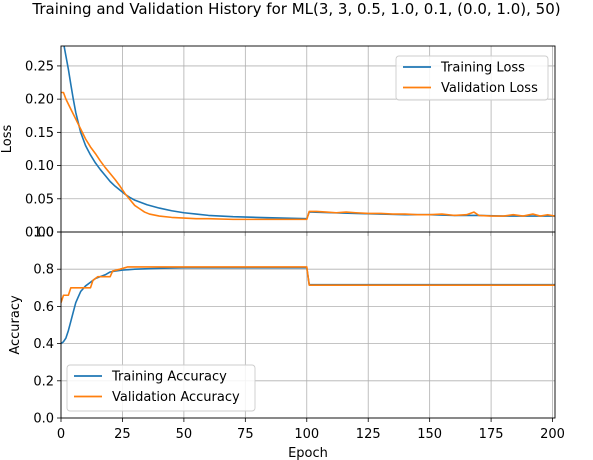  What do you see at coordinates (43, 233) in the screenshot?
I see `y-tick-label: 1.0` at bounding box center [43, 233].